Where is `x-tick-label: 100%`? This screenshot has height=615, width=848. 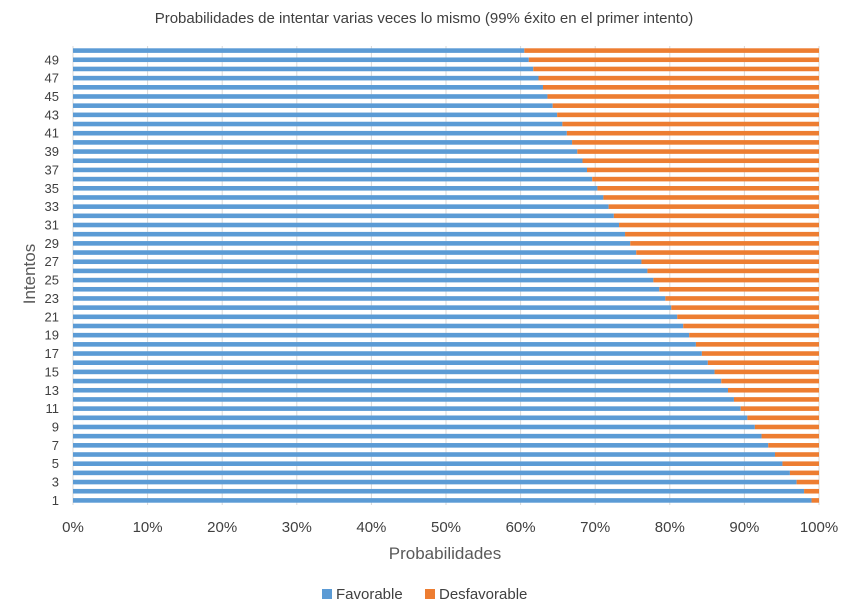 x-tick-label: 100% is located at coordinates (819, 527).